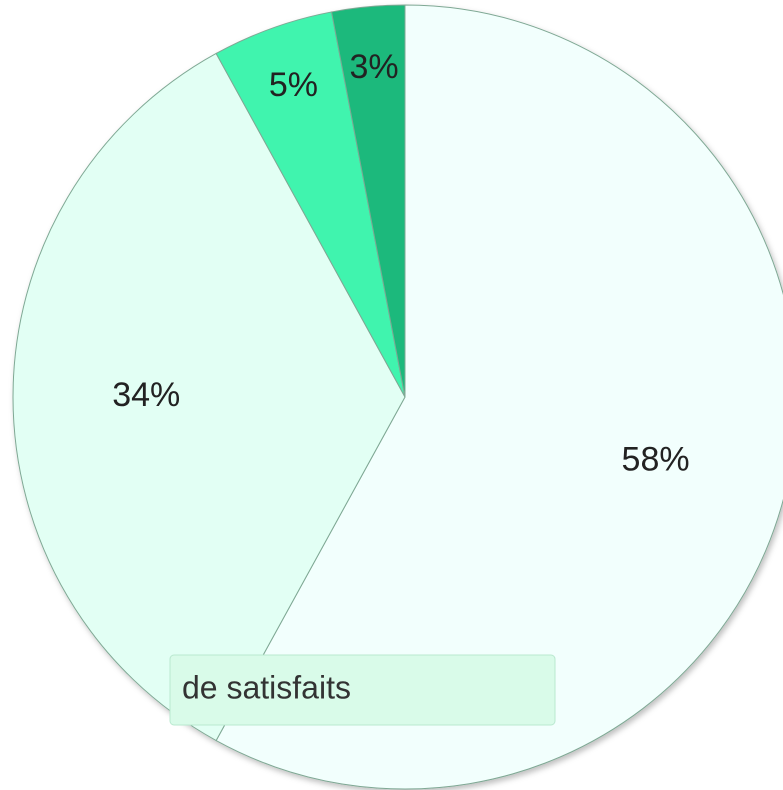 Image resolution: width=783 pixels, height=790 pixels. I want to click on legend-label: de satisfaits, so click(266, 687).